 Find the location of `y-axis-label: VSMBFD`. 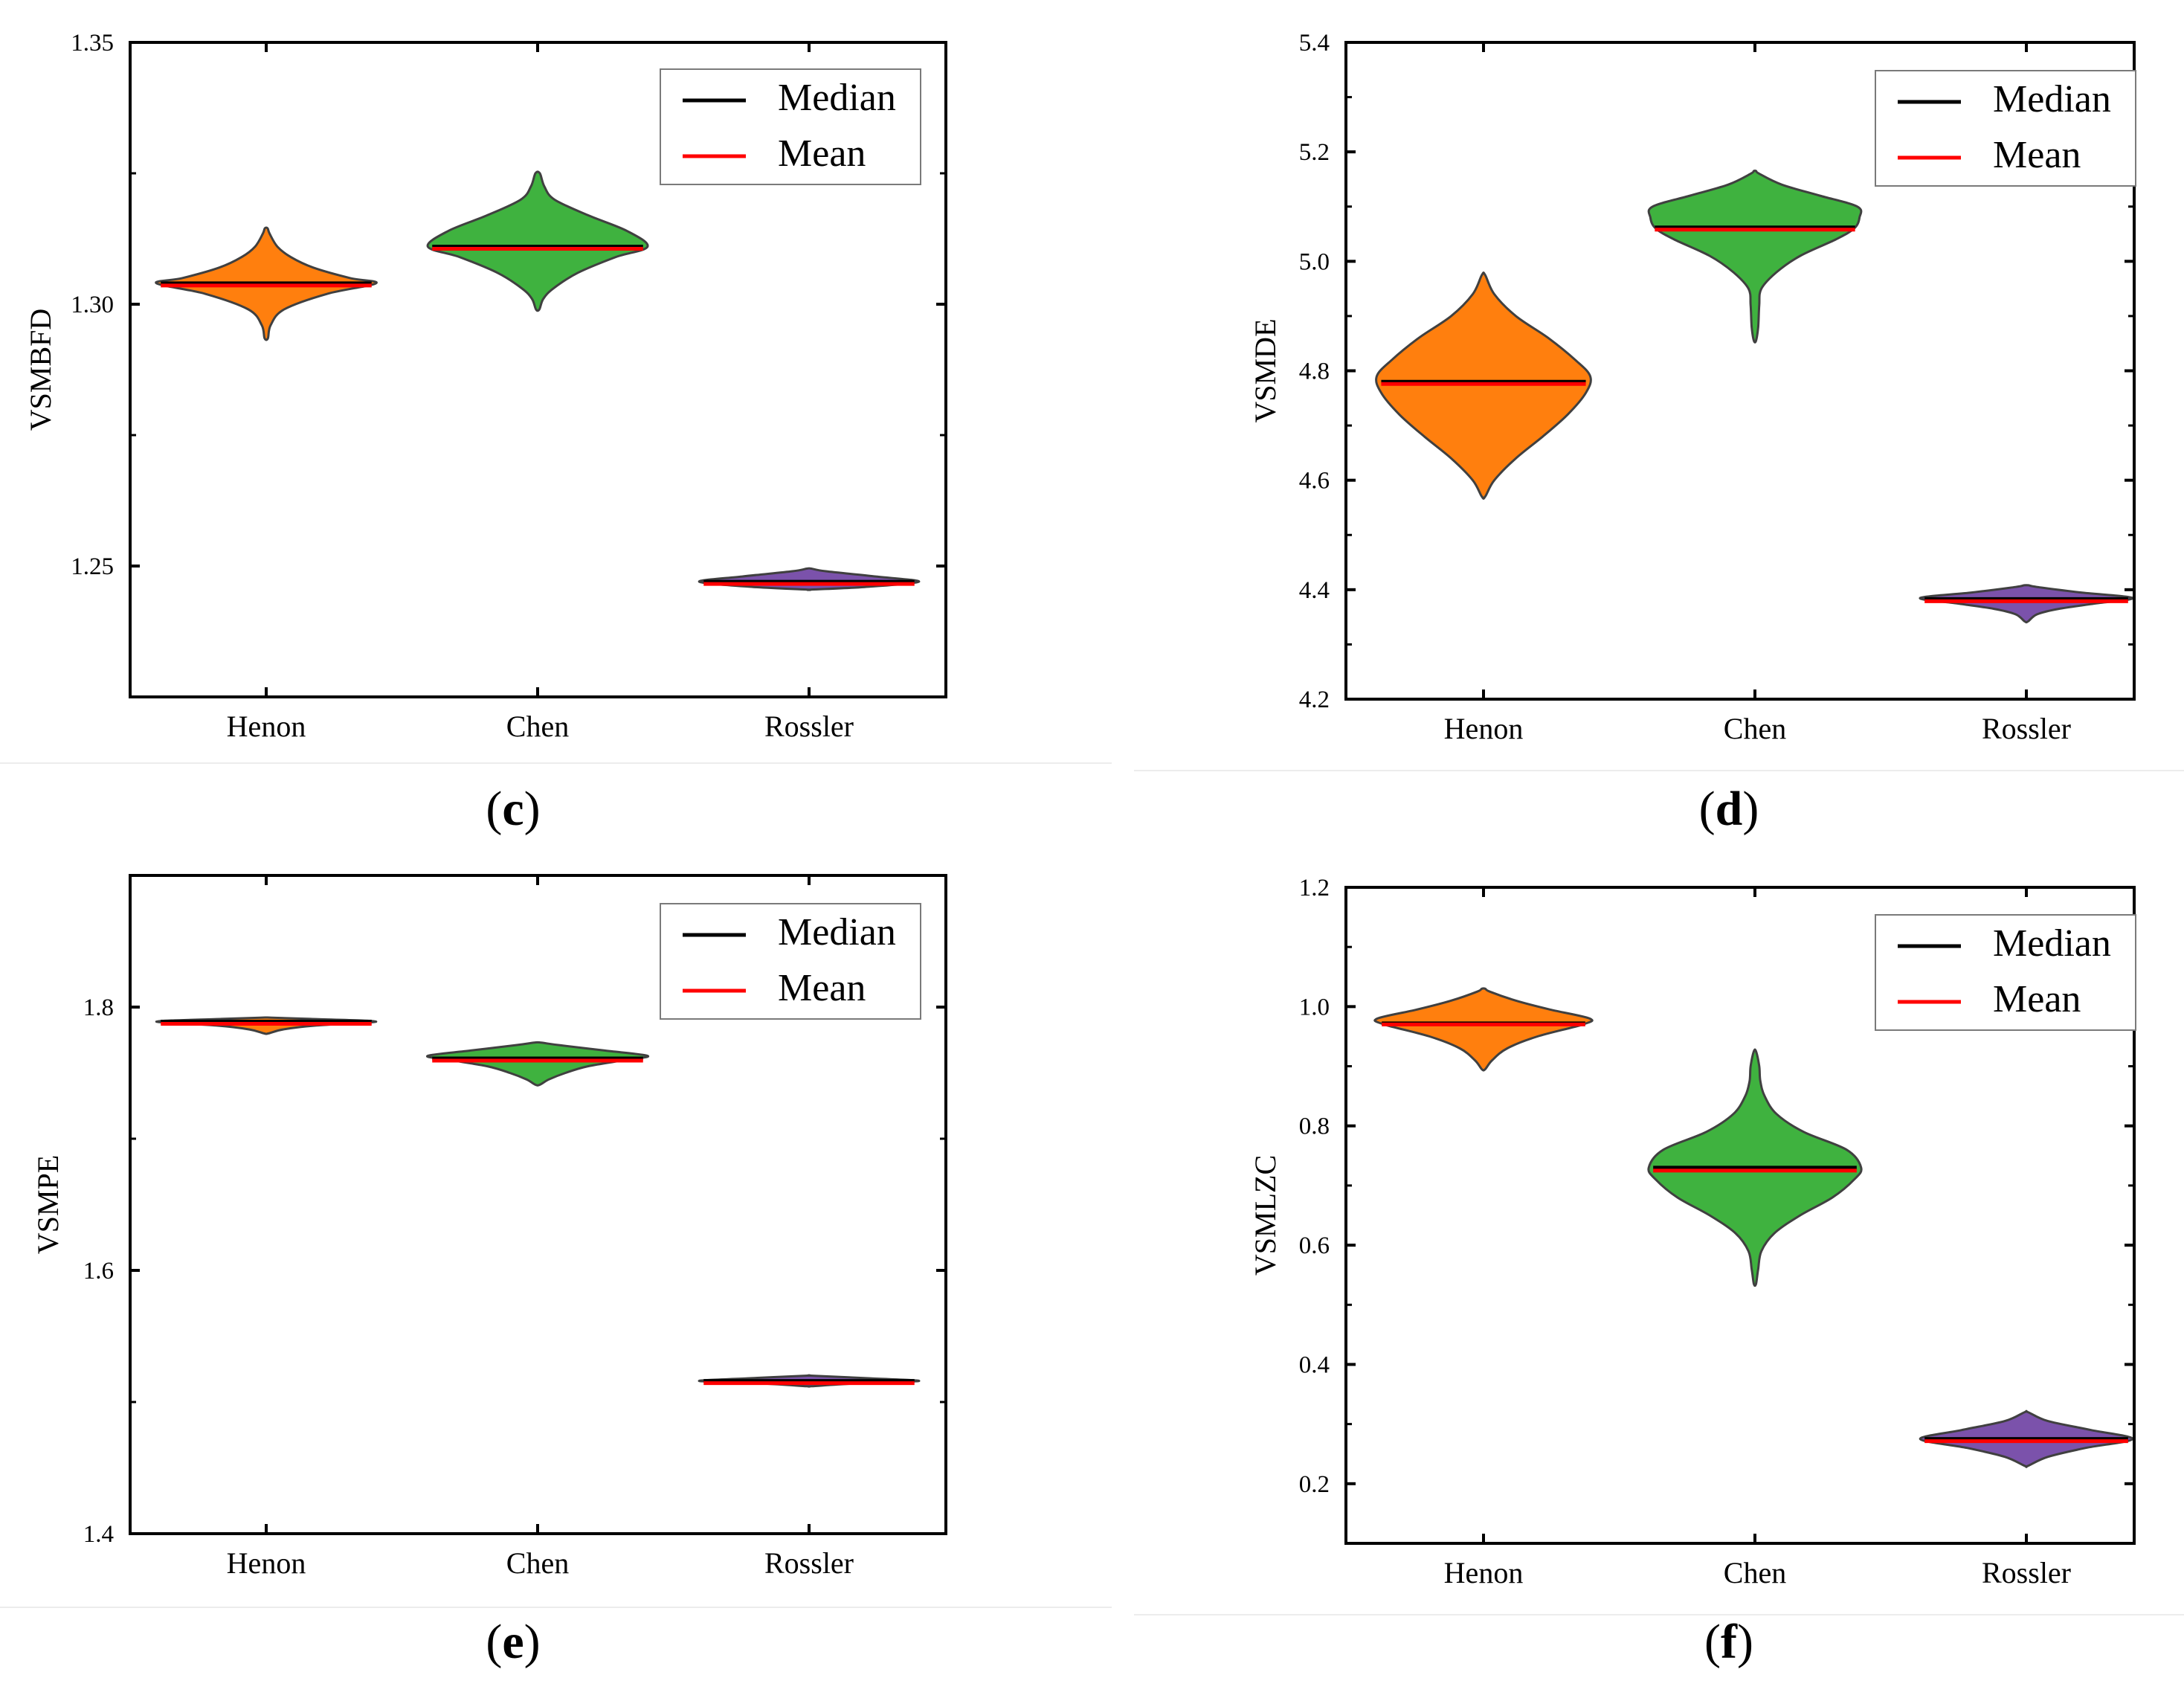

y-axis-label: VSMBFD is located at coordinates (40, 370).